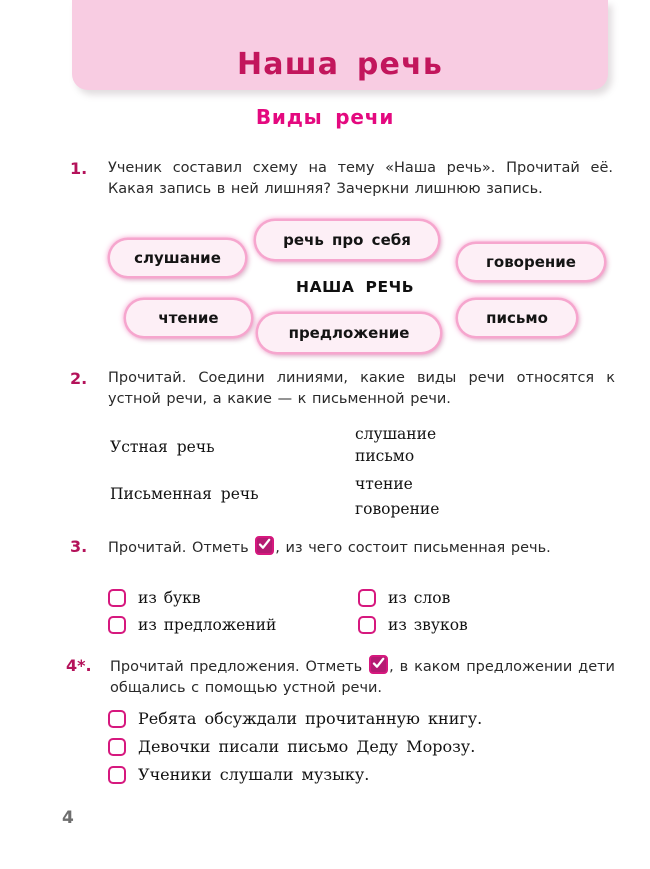  What do you see at coordinates (385, 456) in the screenshot?
I see `match-item-pismo: письмо` at bounding box center [385, 456].